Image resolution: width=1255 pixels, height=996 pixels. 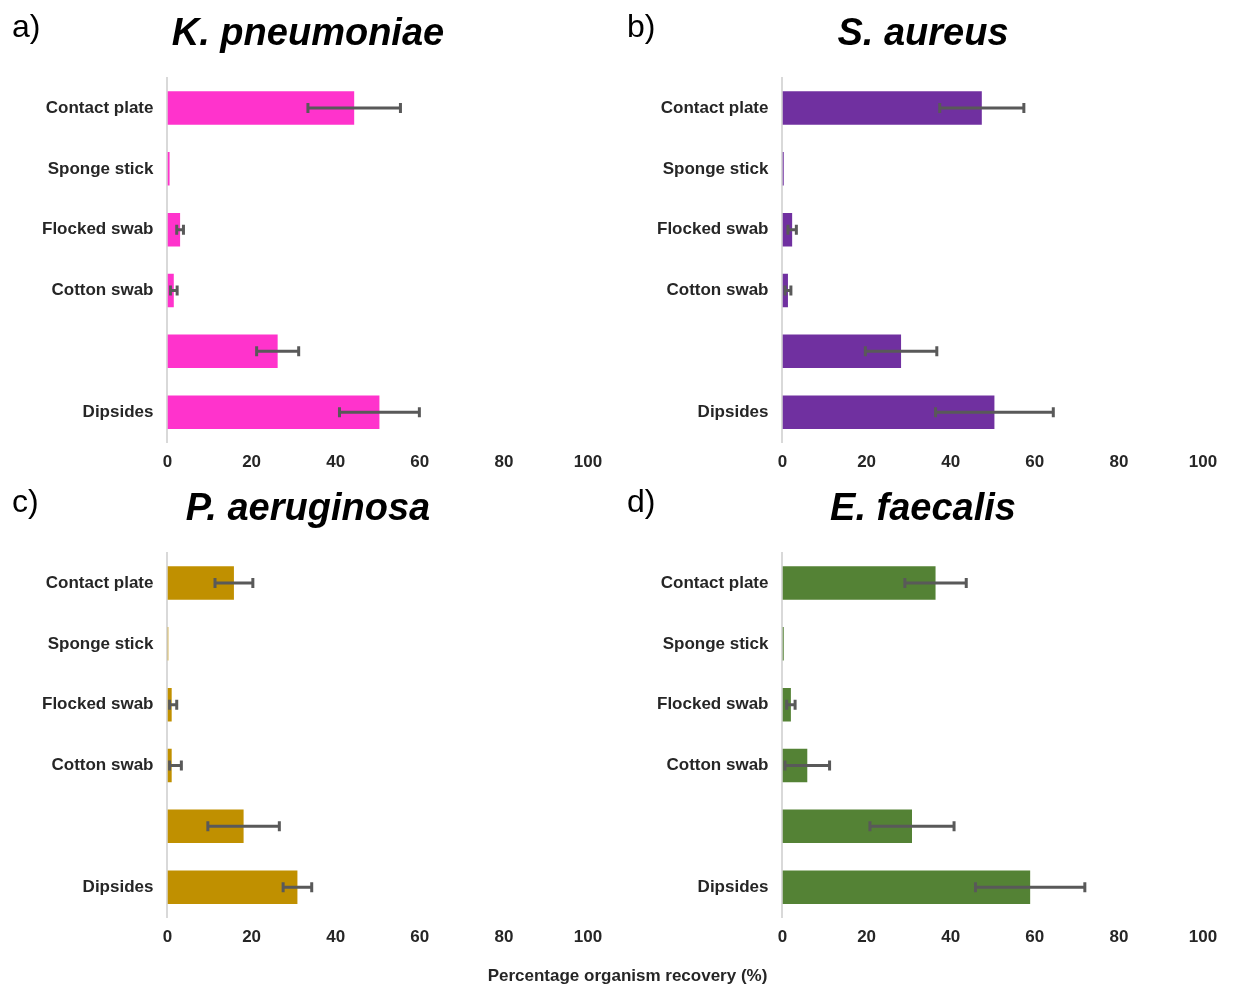 I want to click on text: d), so click(x=641, y=501).